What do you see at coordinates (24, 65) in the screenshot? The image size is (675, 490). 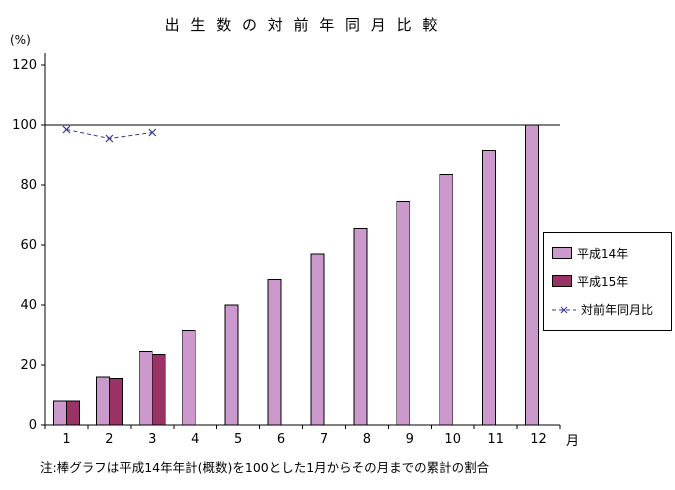 I see `y-tick-label-120: 120` at bounding box center [24, 65].